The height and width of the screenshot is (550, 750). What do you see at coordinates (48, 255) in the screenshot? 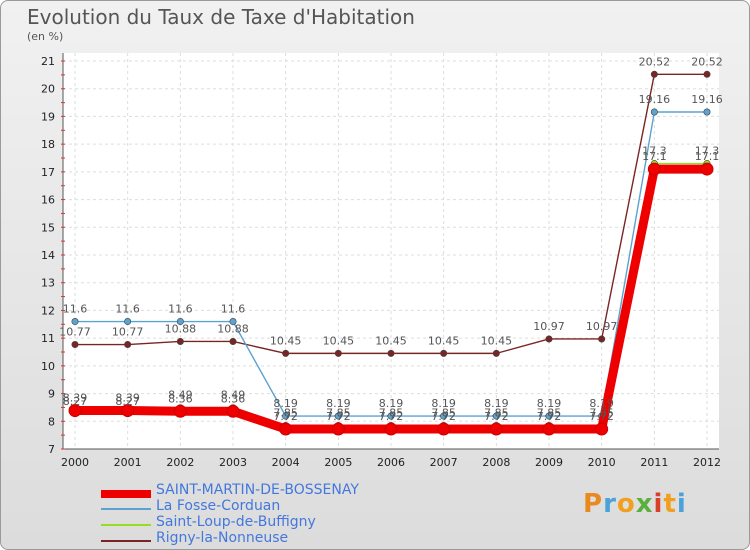
I see `y-tick-label: 14` at bounding box center [48, 255].